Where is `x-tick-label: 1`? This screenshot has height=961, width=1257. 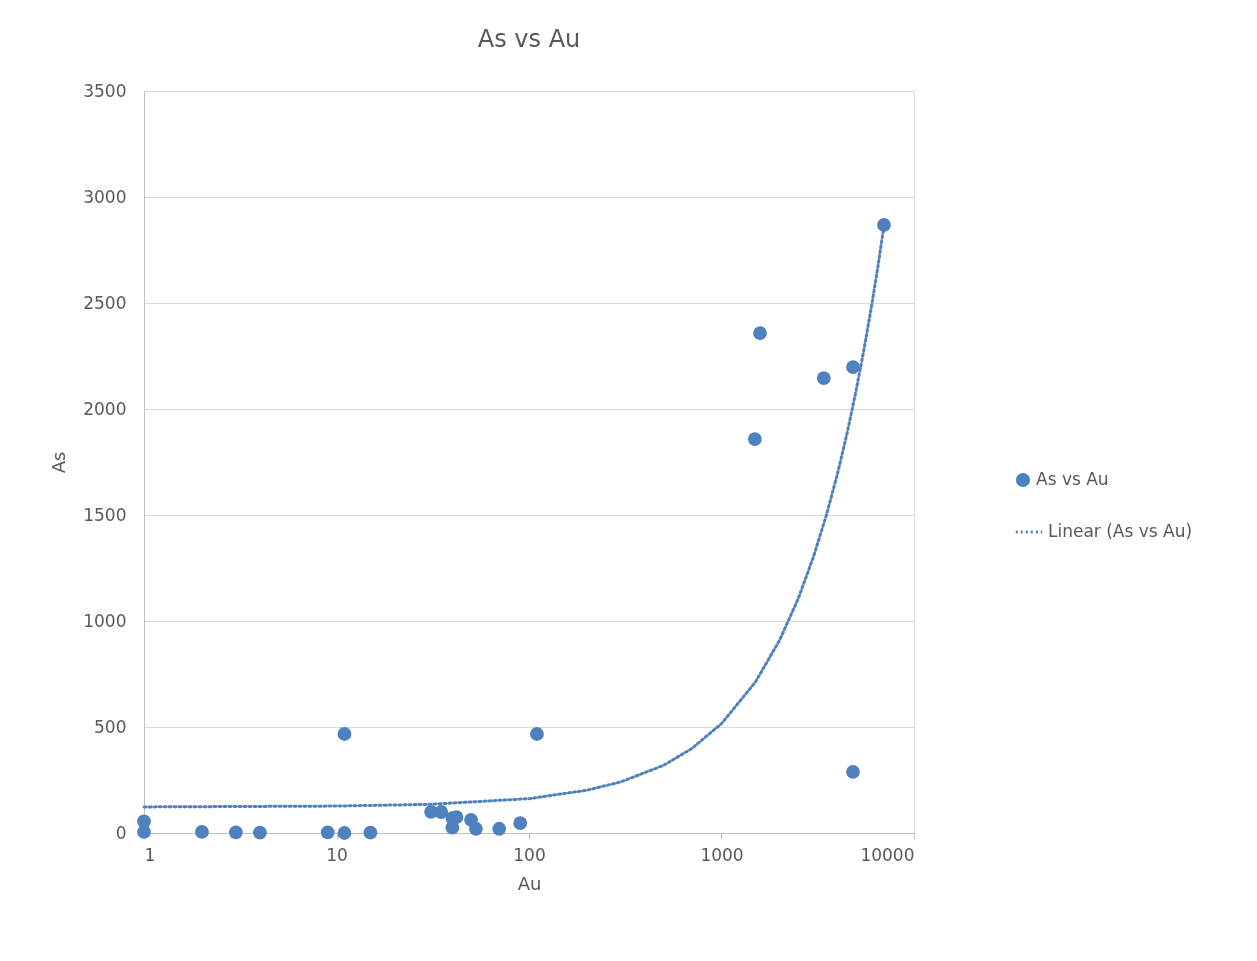 x-tick-label: 1 is located at coordinates (150, 854).